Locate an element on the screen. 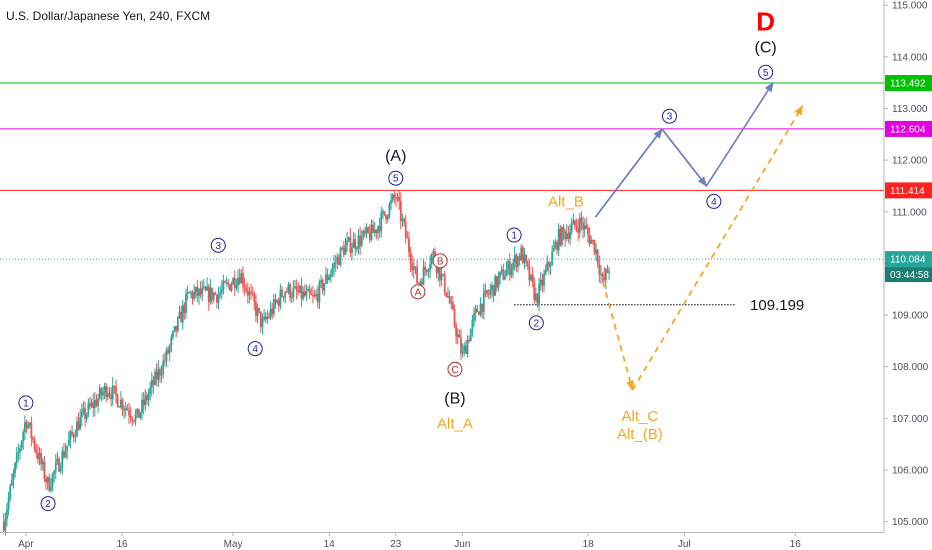 This screenshot has width=932, height=550. time-axis: Apr 16 May 14 23 Jun 18 Jul 16 is located at coordinates (442, 541).